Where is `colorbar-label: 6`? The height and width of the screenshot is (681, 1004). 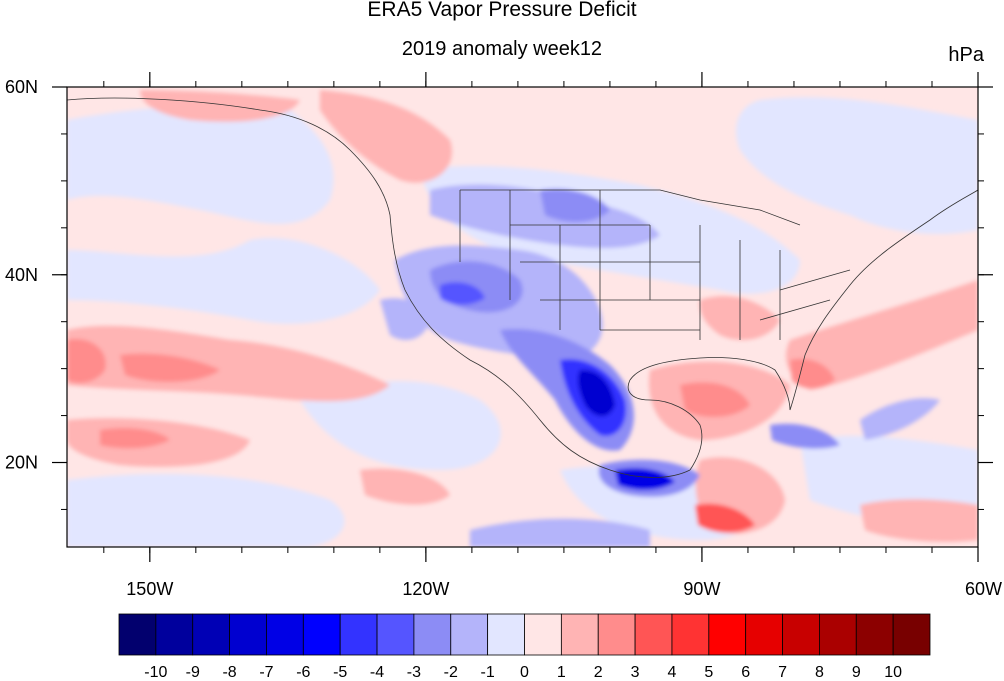 colorbar-label: 6 is located at coordinates (745, 672).